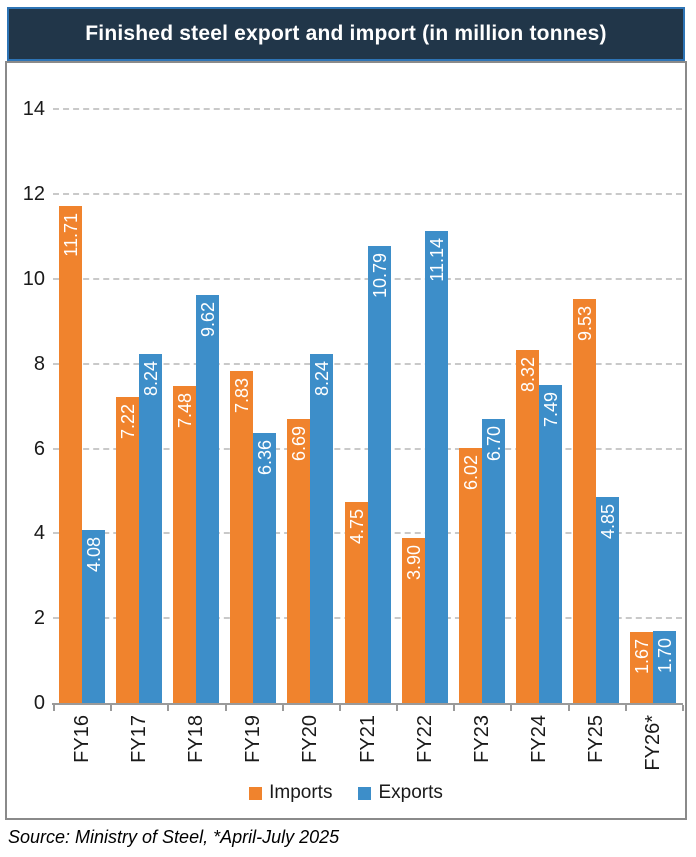 The height and width of the screenshot is (857, 696). I want to click on bar-imports-FY25, so click(584, 501).